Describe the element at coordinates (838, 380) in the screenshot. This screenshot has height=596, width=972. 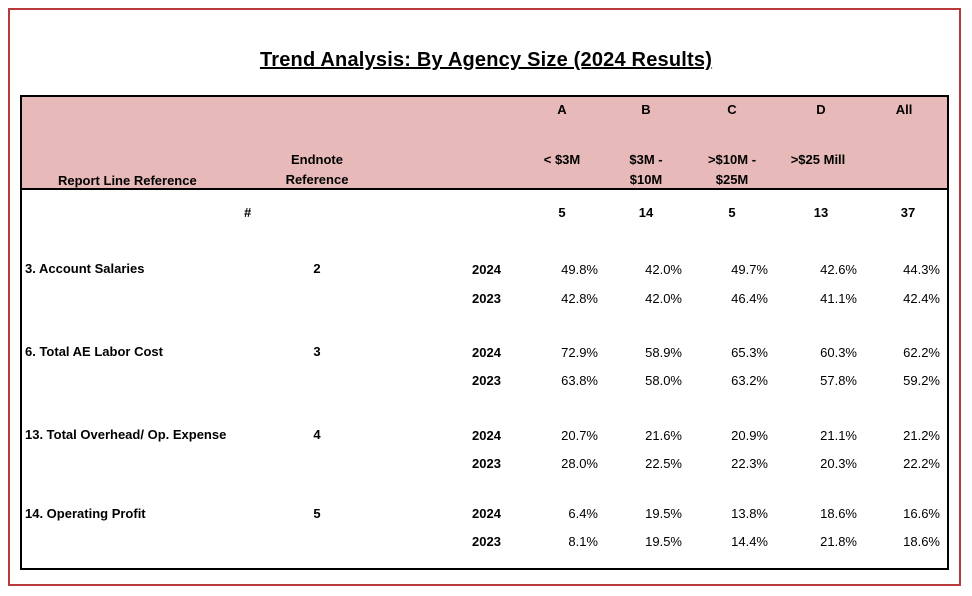
I see `cell-value: 57.8%` at that location.